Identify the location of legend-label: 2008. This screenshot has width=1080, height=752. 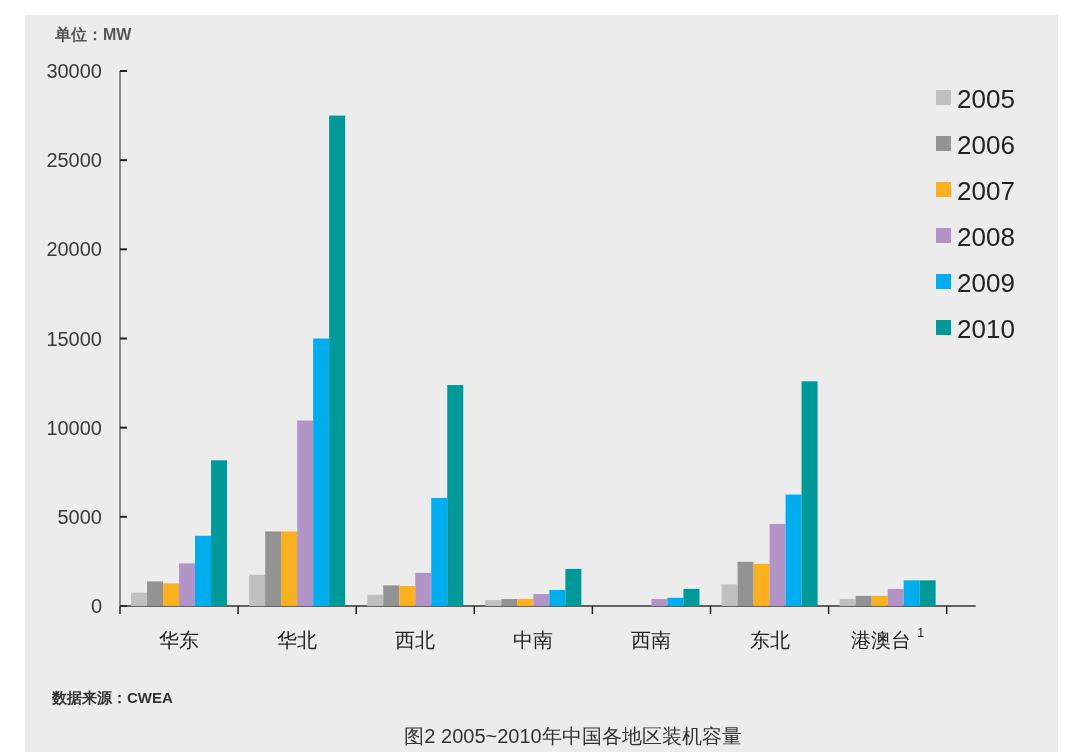
(986, 237).